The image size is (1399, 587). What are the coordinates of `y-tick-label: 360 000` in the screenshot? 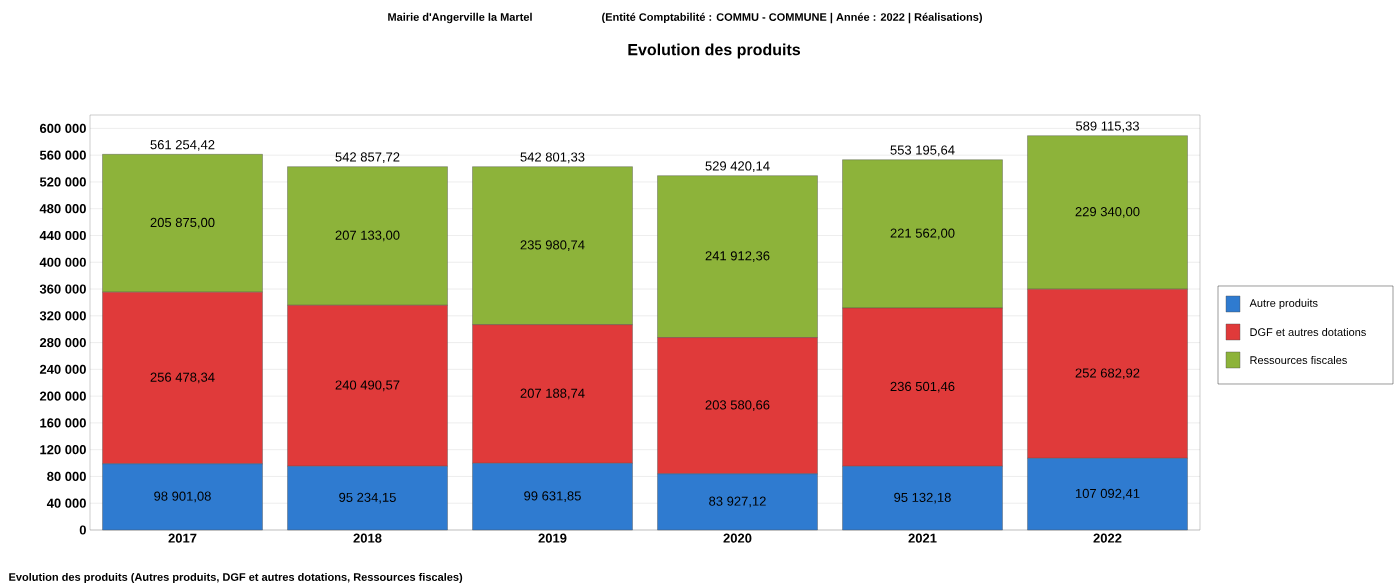 It's located at (62, 289).